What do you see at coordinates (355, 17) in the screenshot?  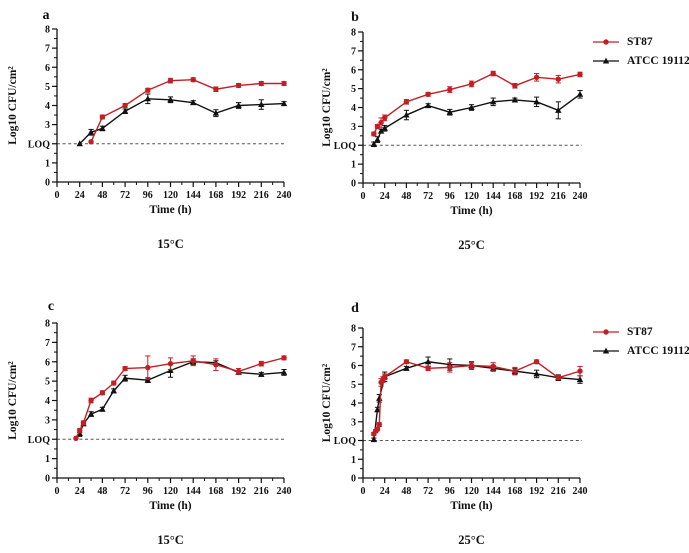 I see `svg-text: b` at bounding box center [355, 17].